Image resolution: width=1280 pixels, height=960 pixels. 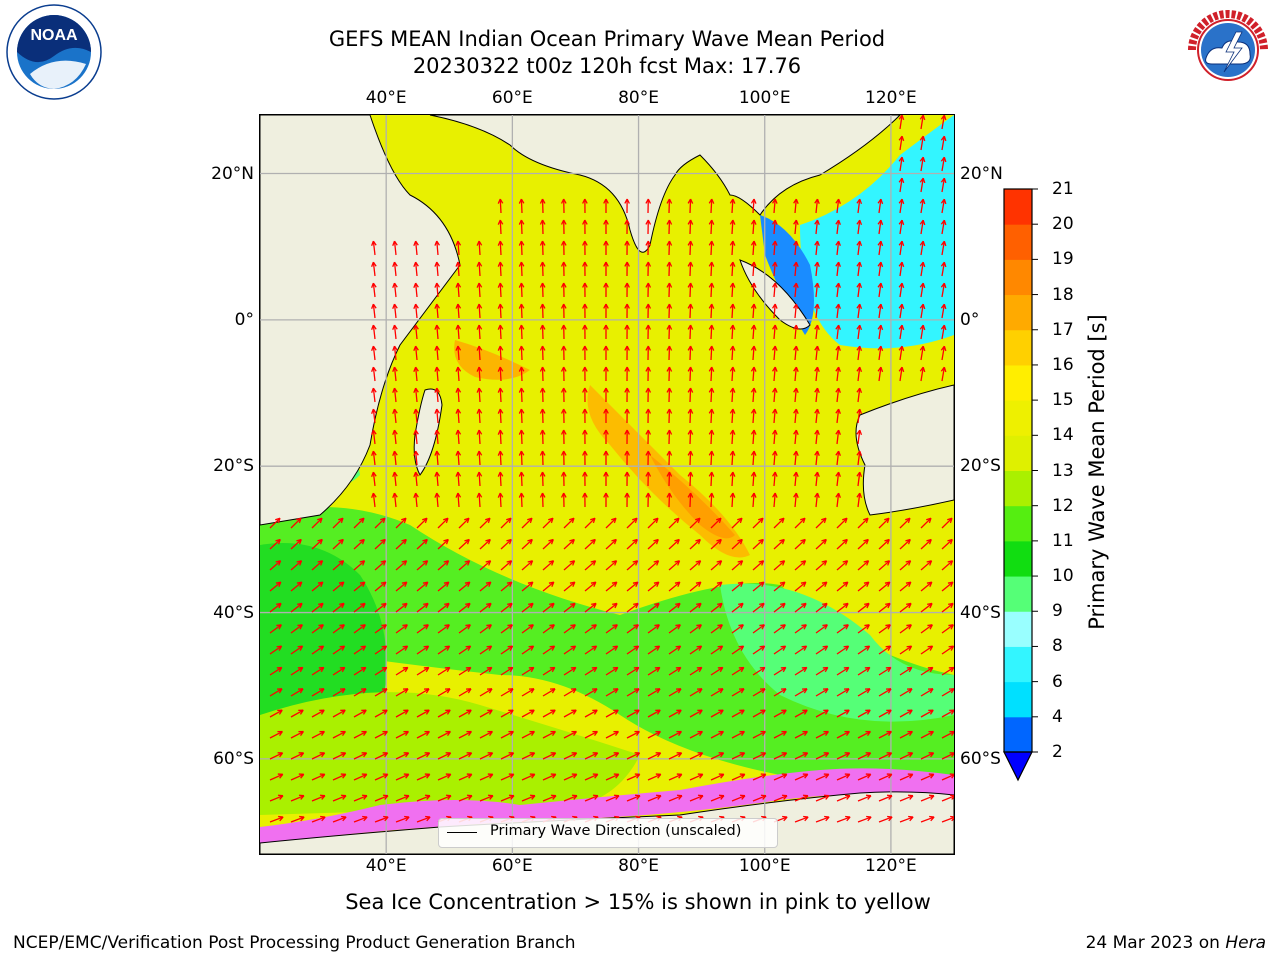 I want to click on colorbar, so click(x=1020, y=485).